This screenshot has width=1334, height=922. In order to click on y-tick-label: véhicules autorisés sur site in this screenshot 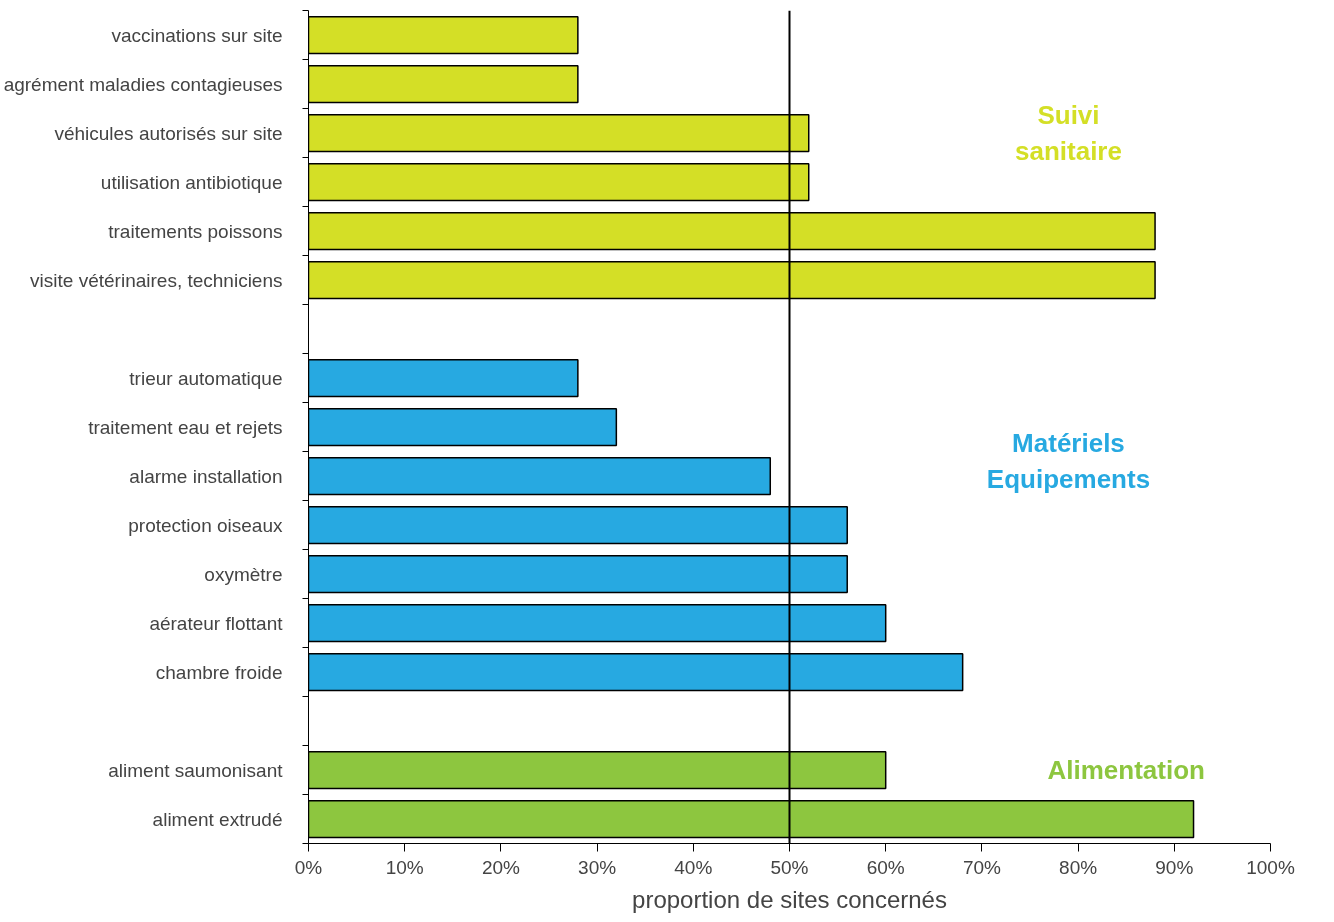, I will do `click(168, 133)`.